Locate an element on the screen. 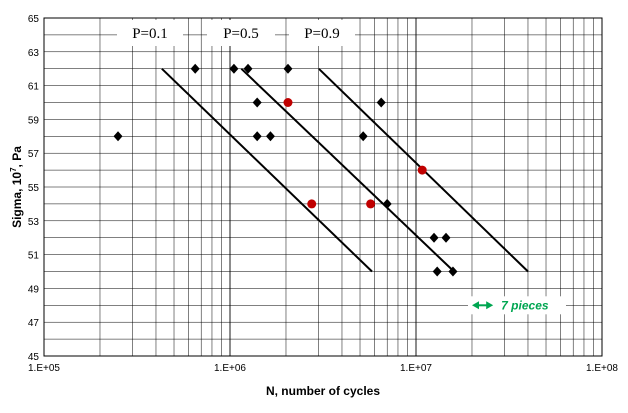 The width and height of the screenshot is (628, 413). probability-label: P=0.5 is located at coordinates (241, 34).